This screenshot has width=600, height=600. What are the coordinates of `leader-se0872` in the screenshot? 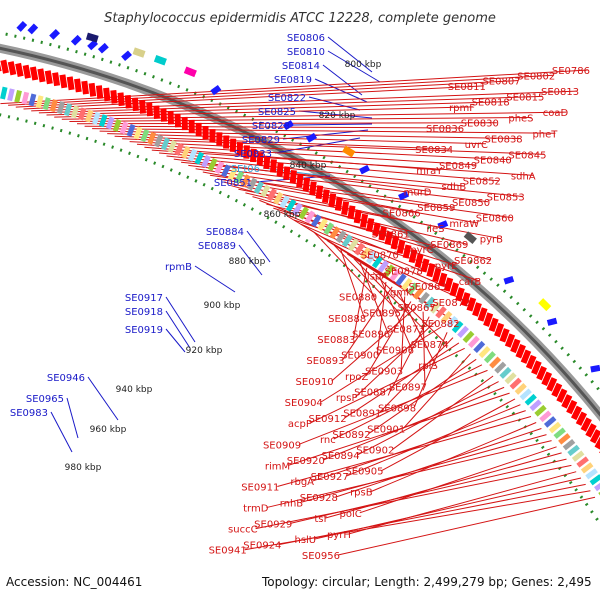 It's located at (394, 269).